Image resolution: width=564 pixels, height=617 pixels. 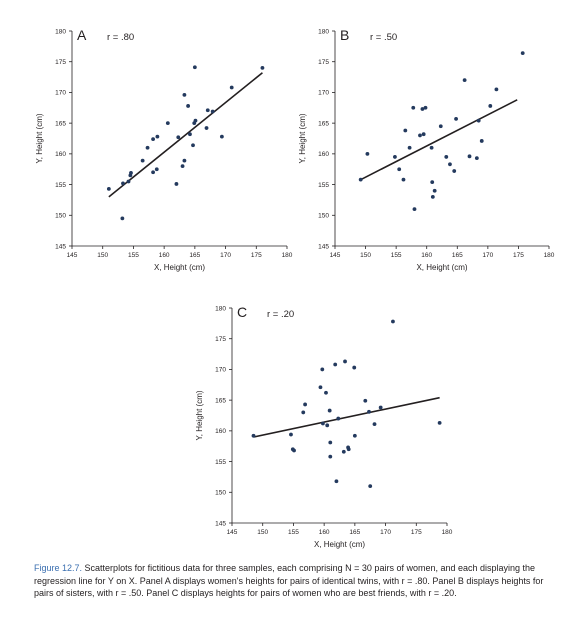 What do you see at coordinates (60, 123) in the screenshot?
I see `y-tick-label: 165` at bounding box center [60, 123].